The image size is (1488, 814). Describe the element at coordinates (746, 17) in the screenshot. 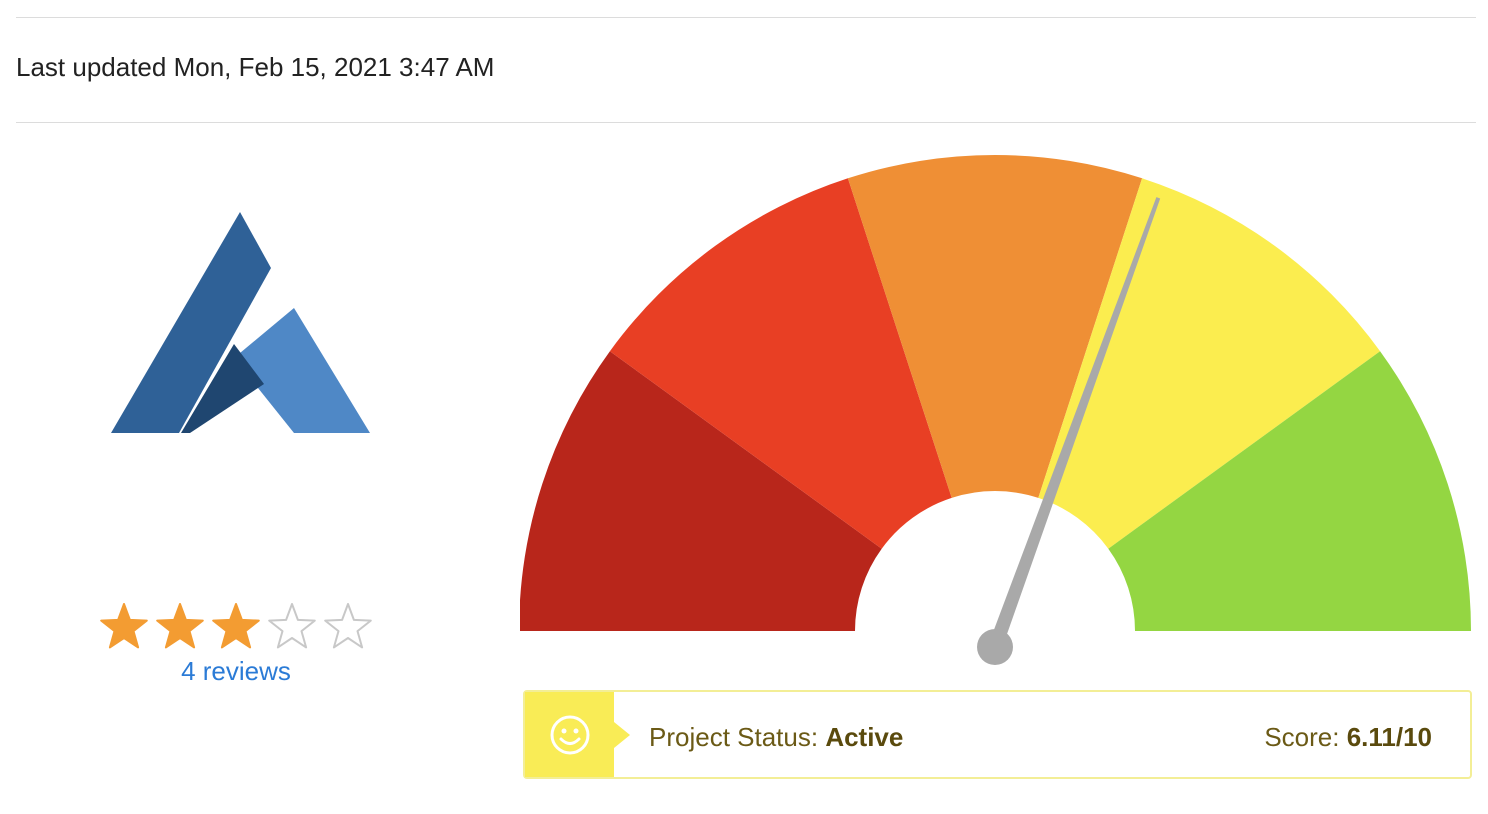

I see `top-divider` at that location.